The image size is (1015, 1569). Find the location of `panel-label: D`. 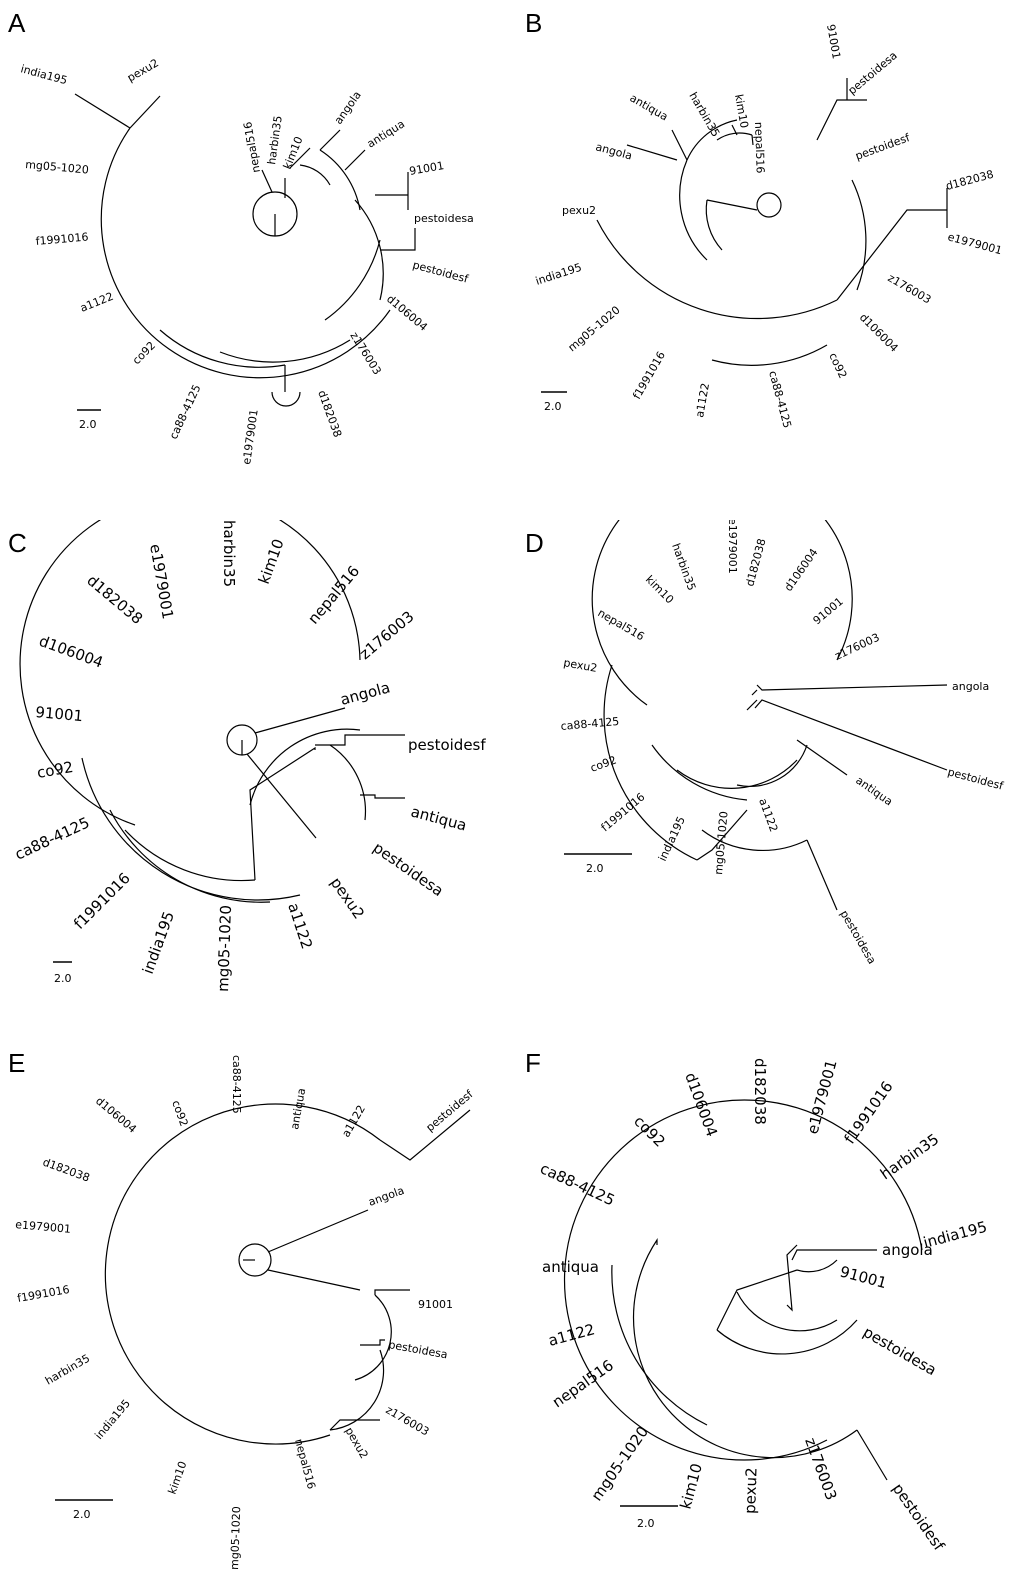

panel-label: D is located at coordinates (534, 543).